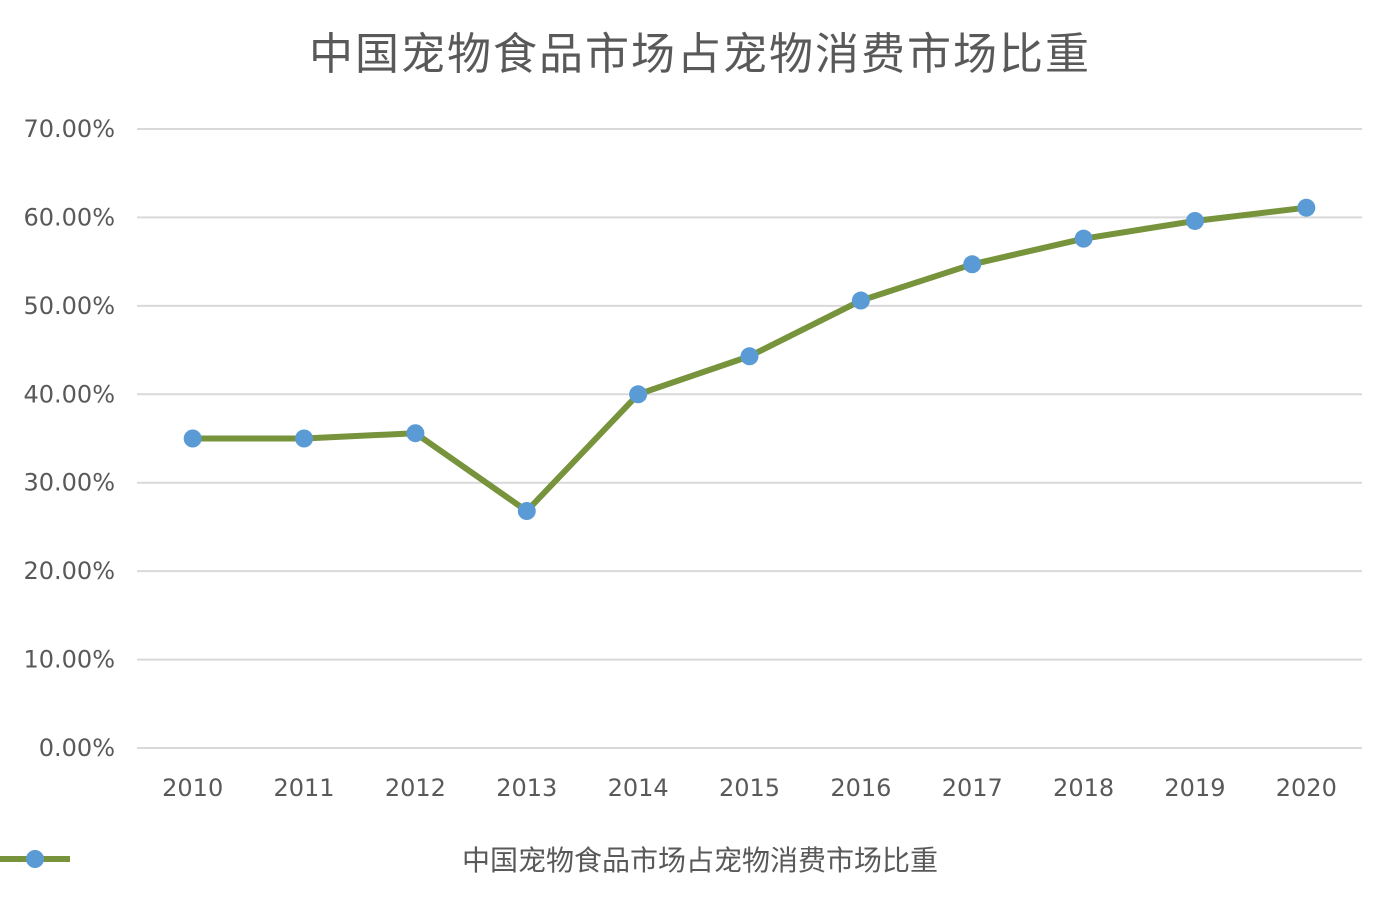  I want to click on x-tick-label: 2016, so click(860, 788).